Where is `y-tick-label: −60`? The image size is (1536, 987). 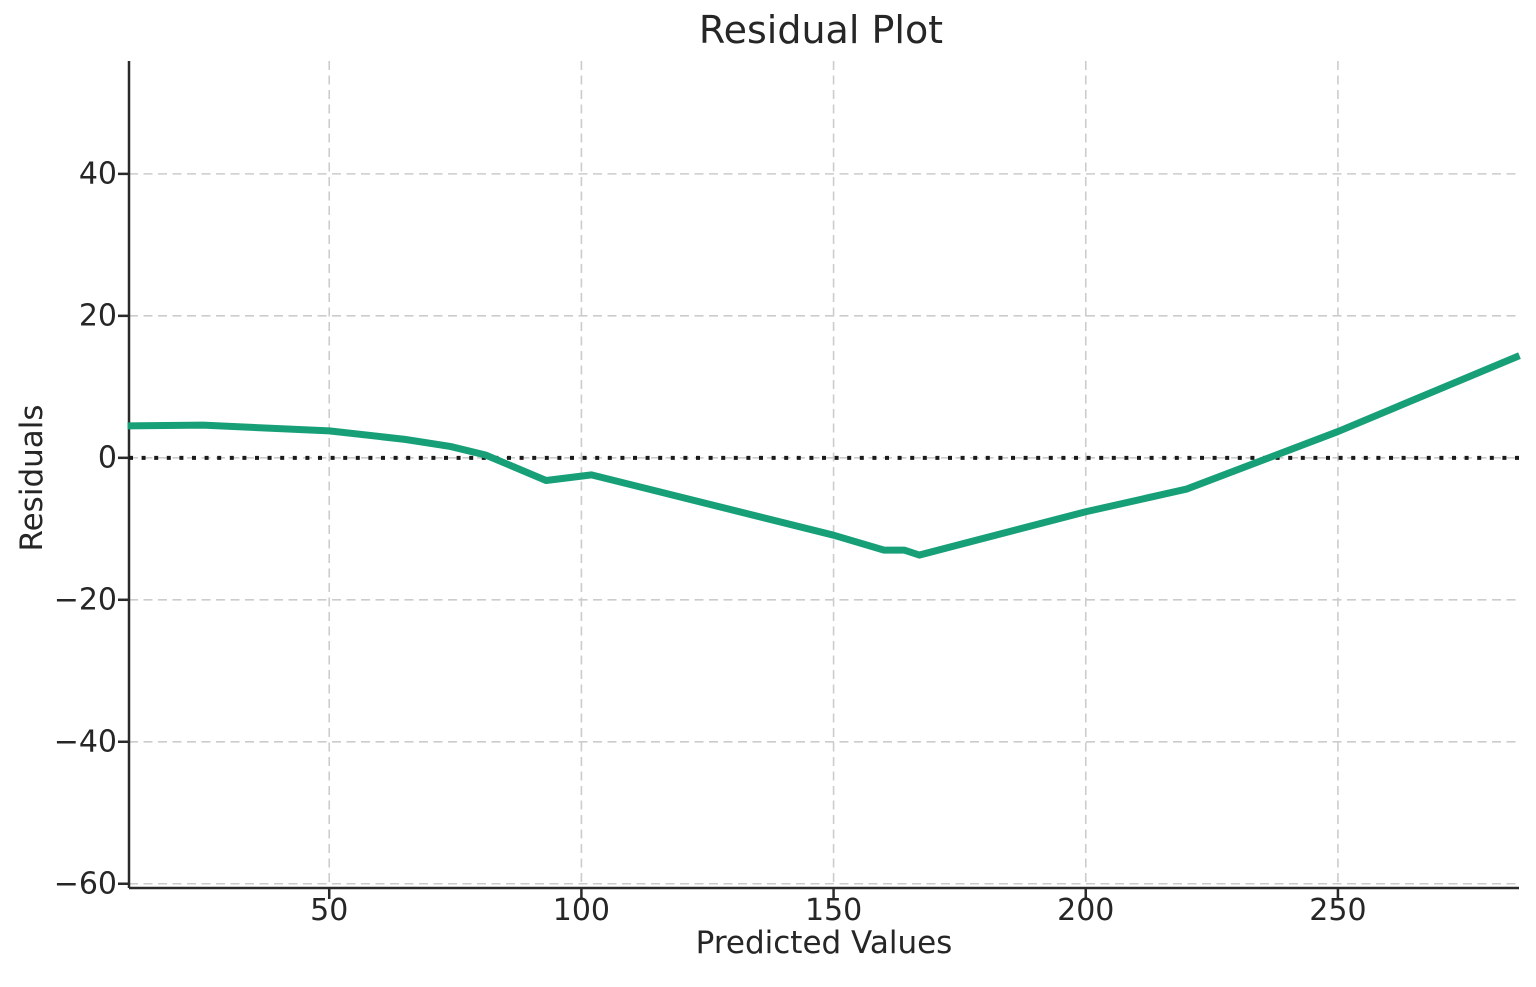 y-tick-label: −60 is located at coordinates (85, 884).